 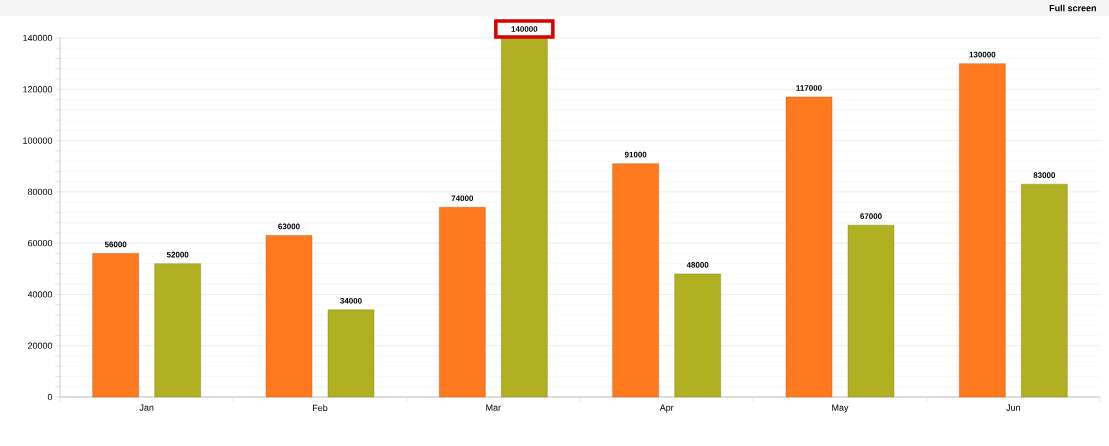 What do you see at coordinates (840, 408) in the screenshot?
I see `x-tick-label: May` at bounding box center [840, 408].